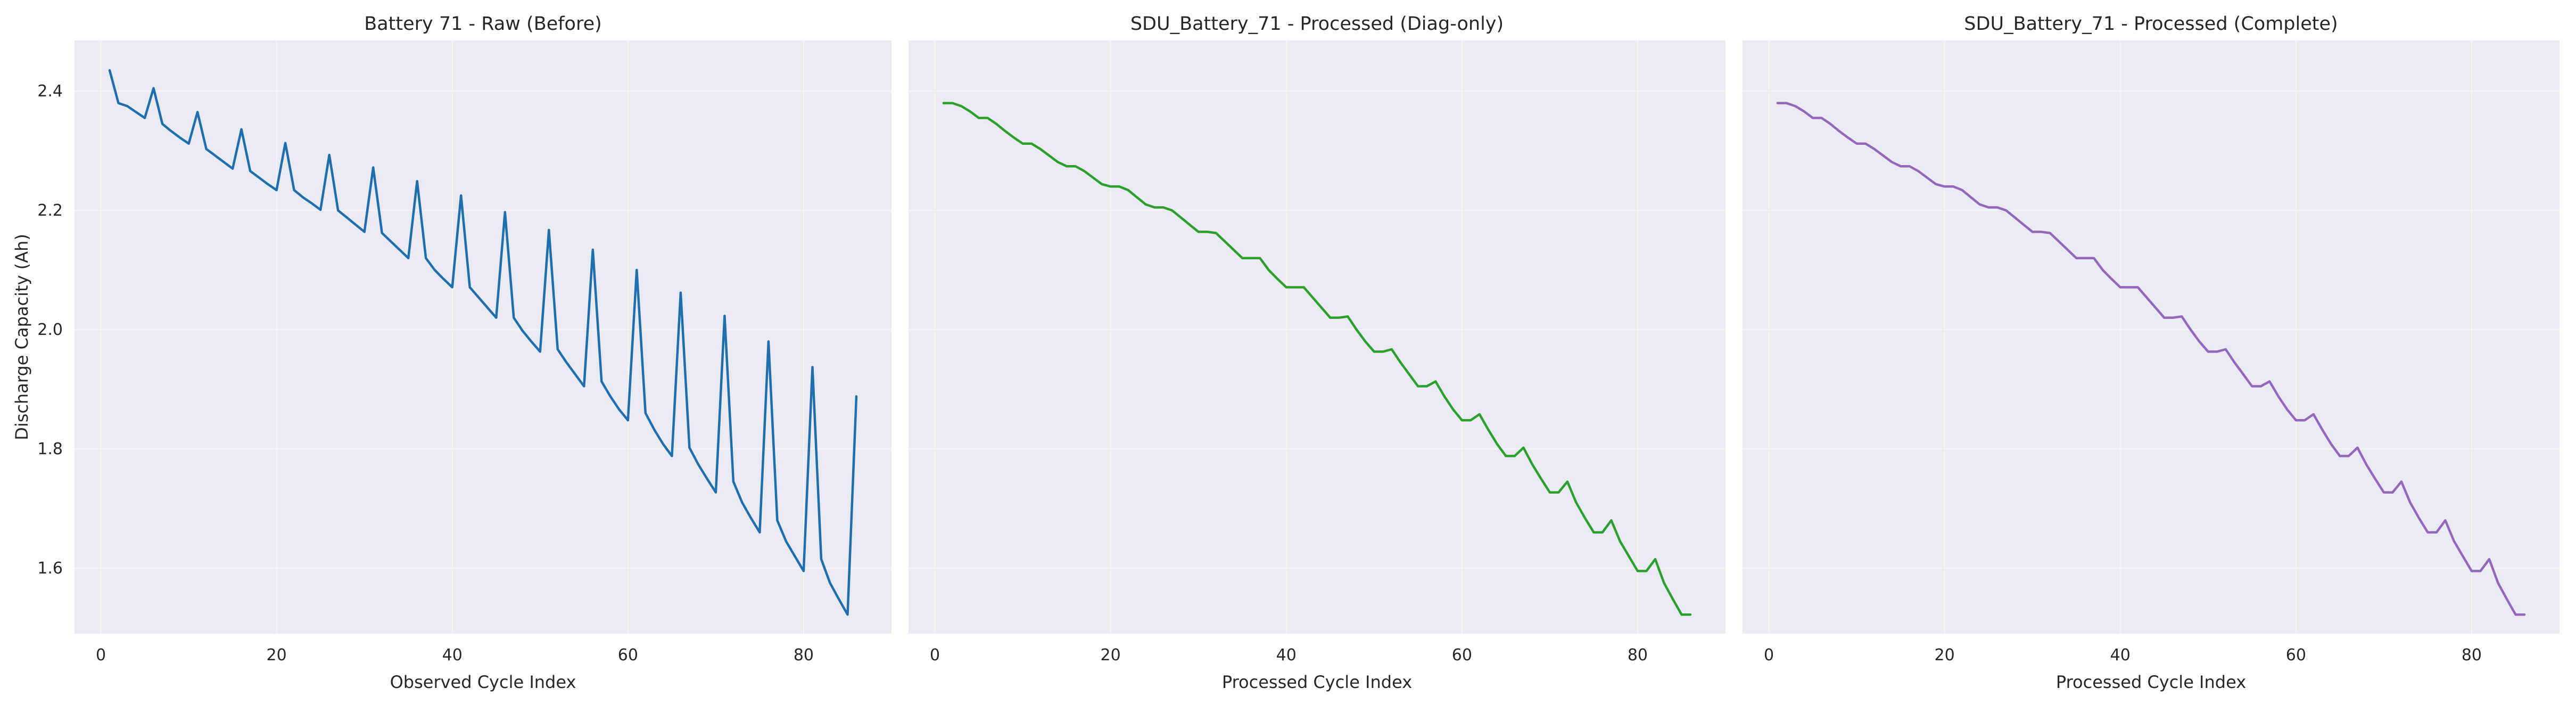  I want to click on y-tick-label: 2.0, so click(50, 330).